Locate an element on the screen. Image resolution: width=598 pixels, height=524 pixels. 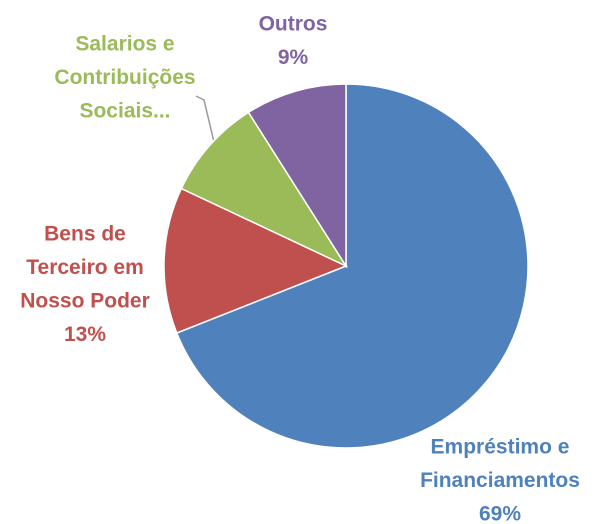
value-label: 13% is located at coordinates (85, 334).